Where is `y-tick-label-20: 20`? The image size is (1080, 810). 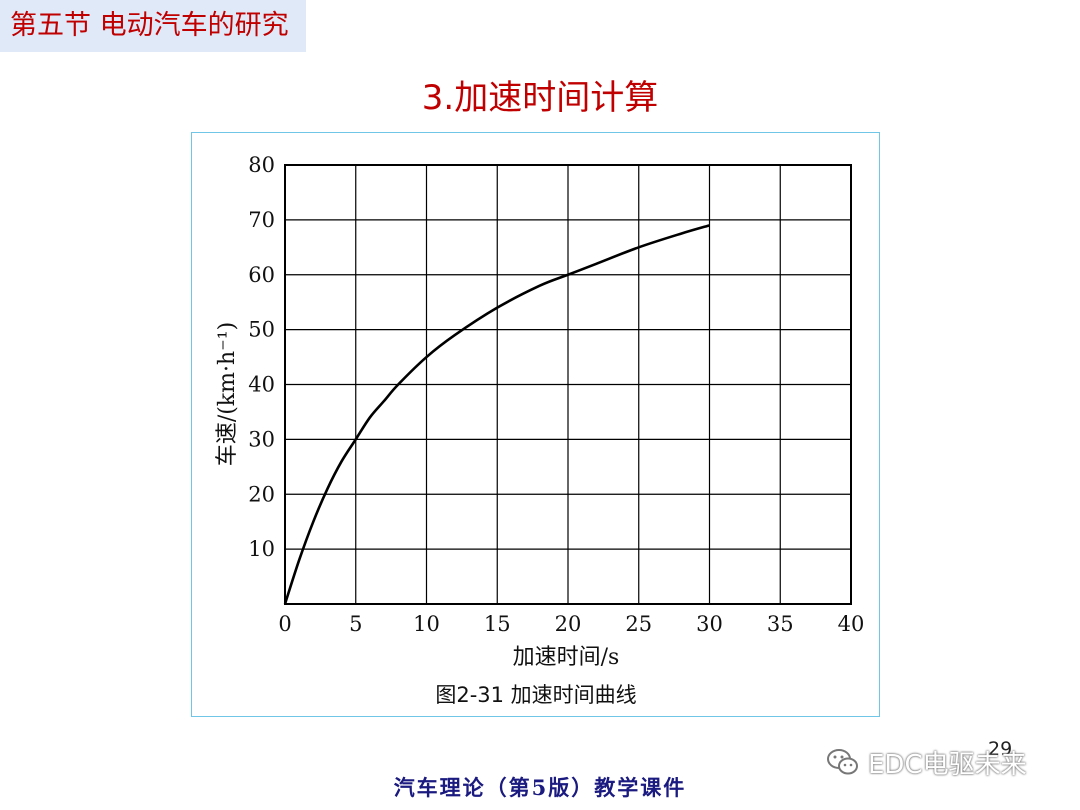
y-tick-label-20: 20 is located at coordinates (261, 494).